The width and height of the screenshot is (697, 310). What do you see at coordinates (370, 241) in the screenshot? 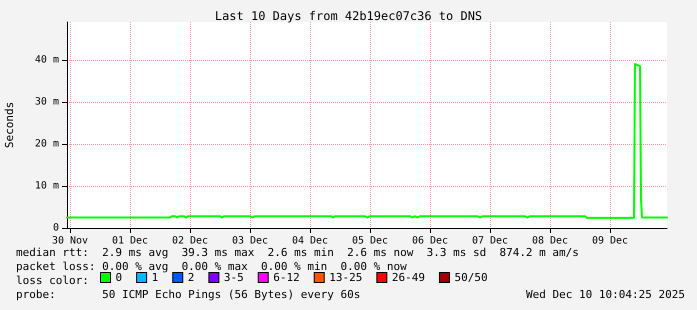
I see `x-tick-label: 05 Dec` at bounding box center [370, 241].